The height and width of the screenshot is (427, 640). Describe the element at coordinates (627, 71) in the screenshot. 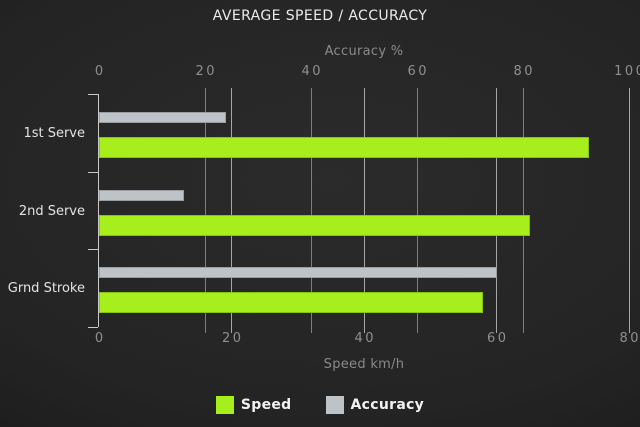

I see `top-tick-label: 100` at that location.